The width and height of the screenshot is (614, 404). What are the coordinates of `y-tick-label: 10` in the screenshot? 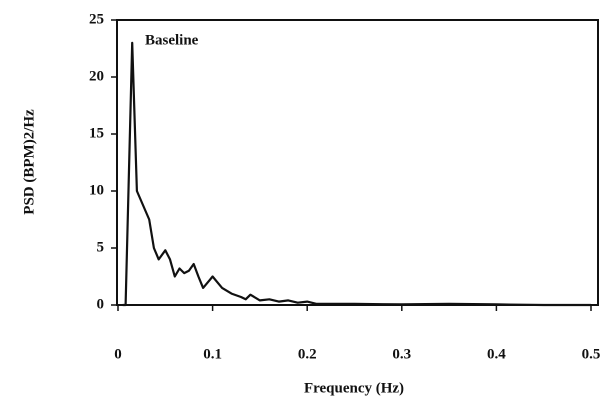 It's located at (96, 190).